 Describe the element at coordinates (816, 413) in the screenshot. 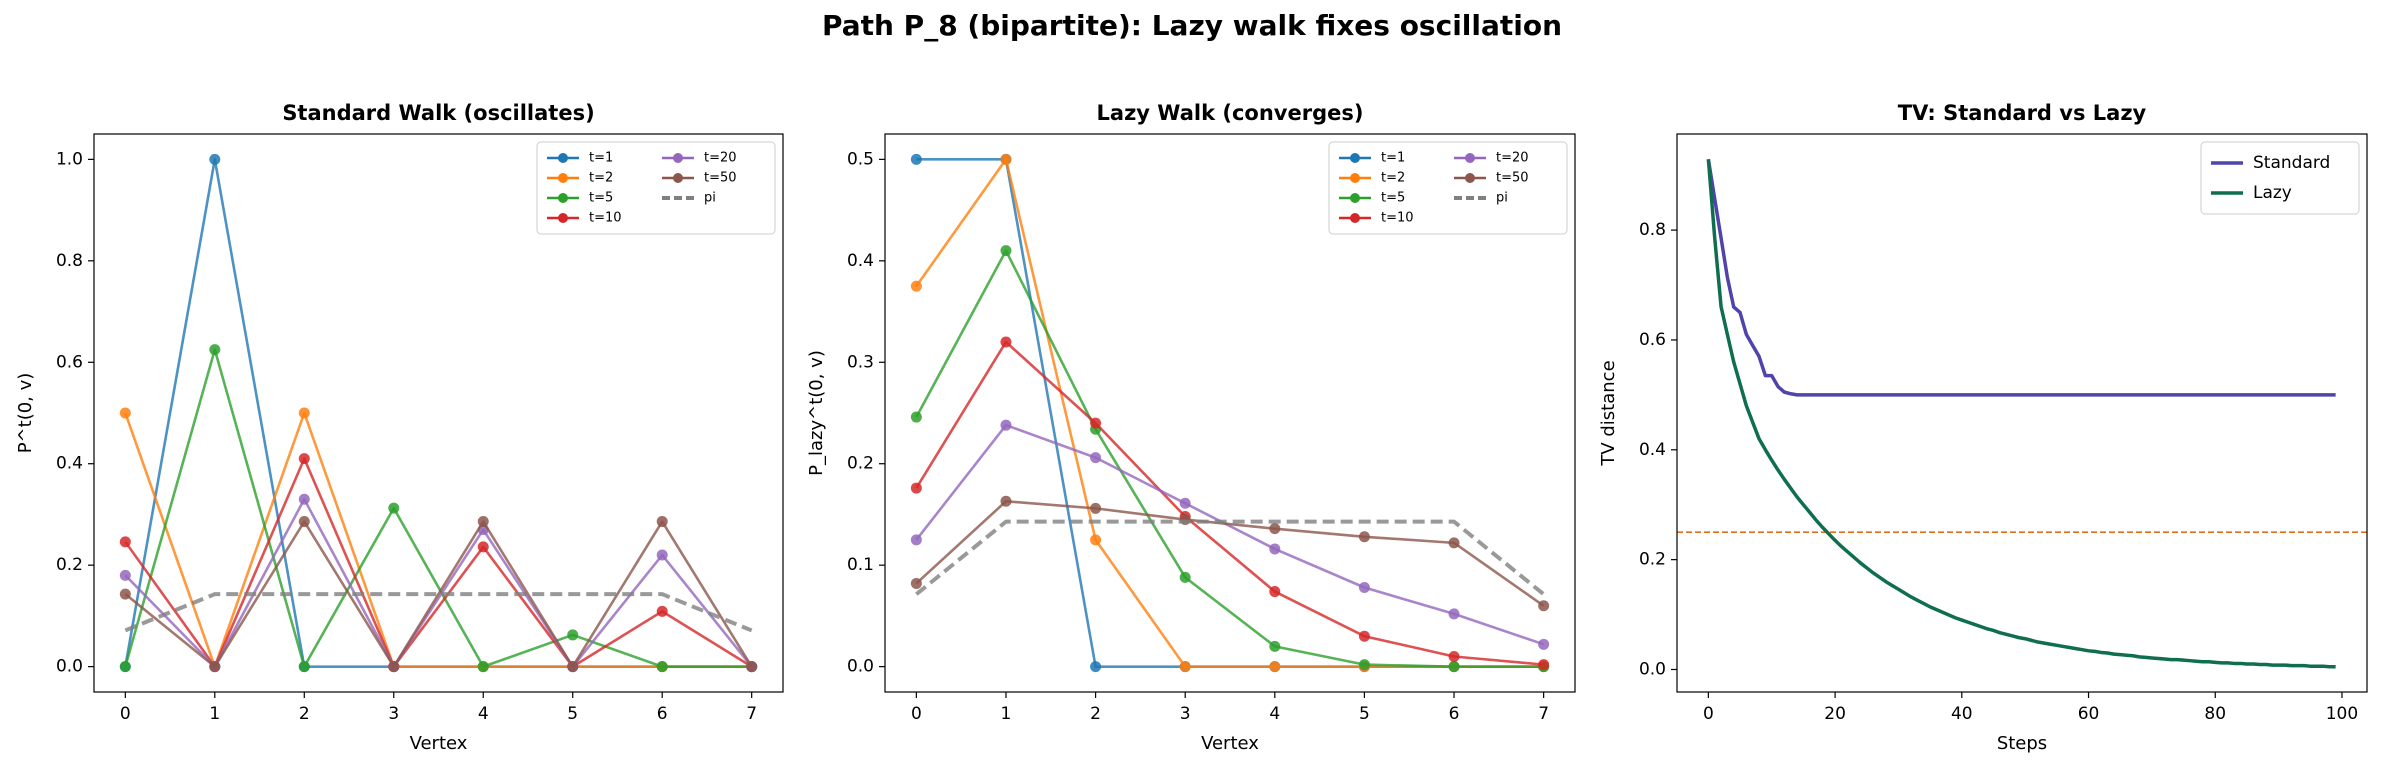

I see `y-axis-label: P_lazy^t(0, v)` at that location.